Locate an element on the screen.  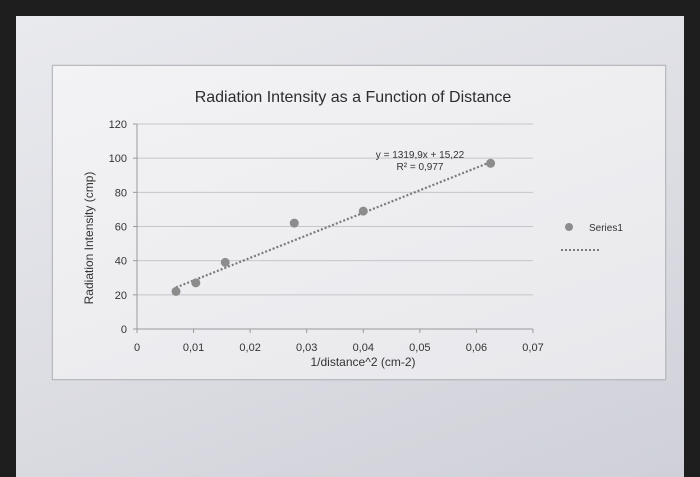
data-points is located at coordinates (333, 227).